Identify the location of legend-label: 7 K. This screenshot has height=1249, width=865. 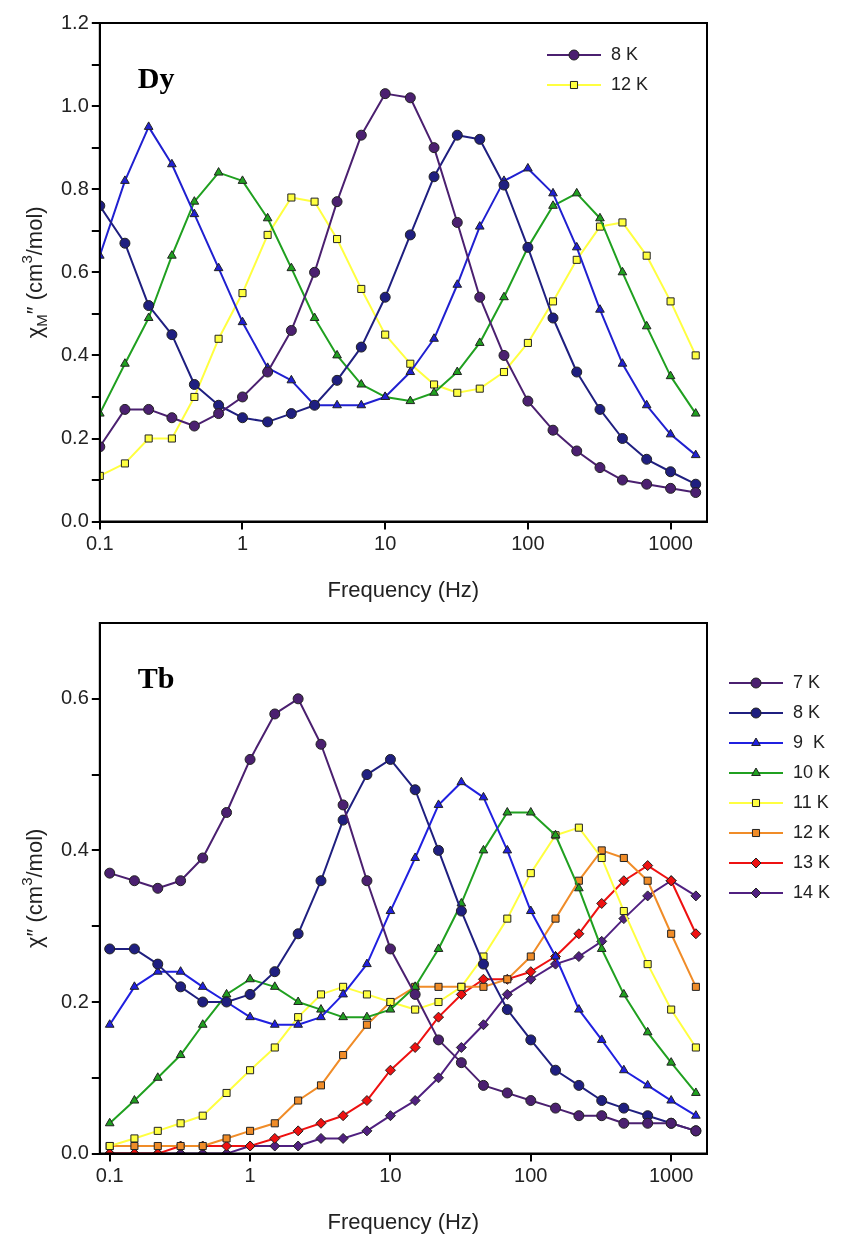
(807, 681).